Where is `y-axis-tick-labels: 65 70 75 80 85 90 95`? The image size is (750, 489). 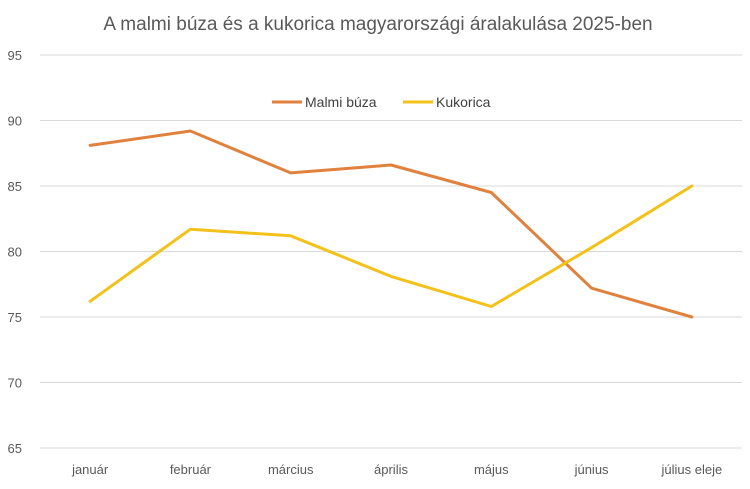 y-axis-tick-labels: 65 70 75 80 85 90 95 is located at coordinates (15, 252).